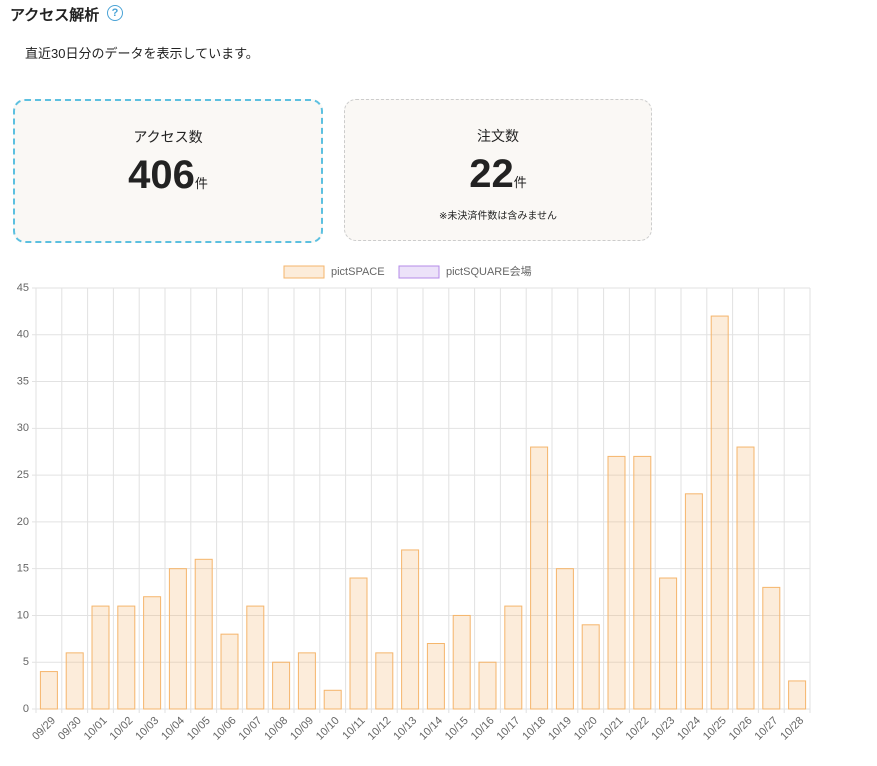  Describe the element at coordinates (612, 729) in the screenshot. I see `x-tick-label: 10/21` at that location.